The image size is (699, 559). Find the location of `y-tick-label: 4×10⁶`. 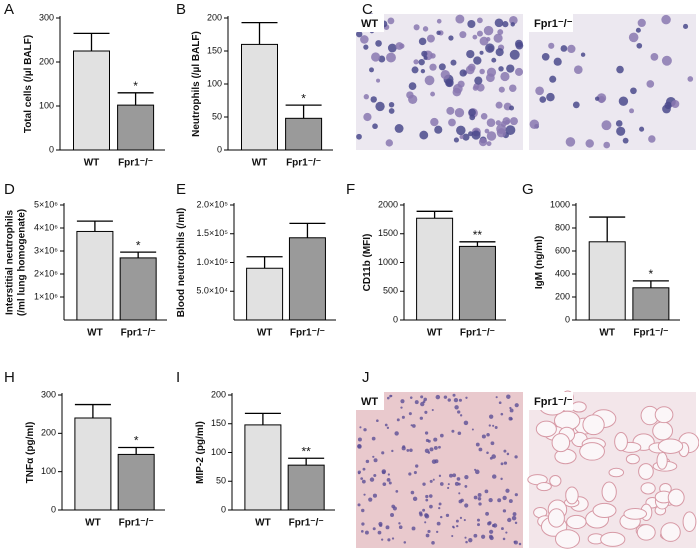

y-tick-label: 4×10⁶ is located at coordinates (46, 227).